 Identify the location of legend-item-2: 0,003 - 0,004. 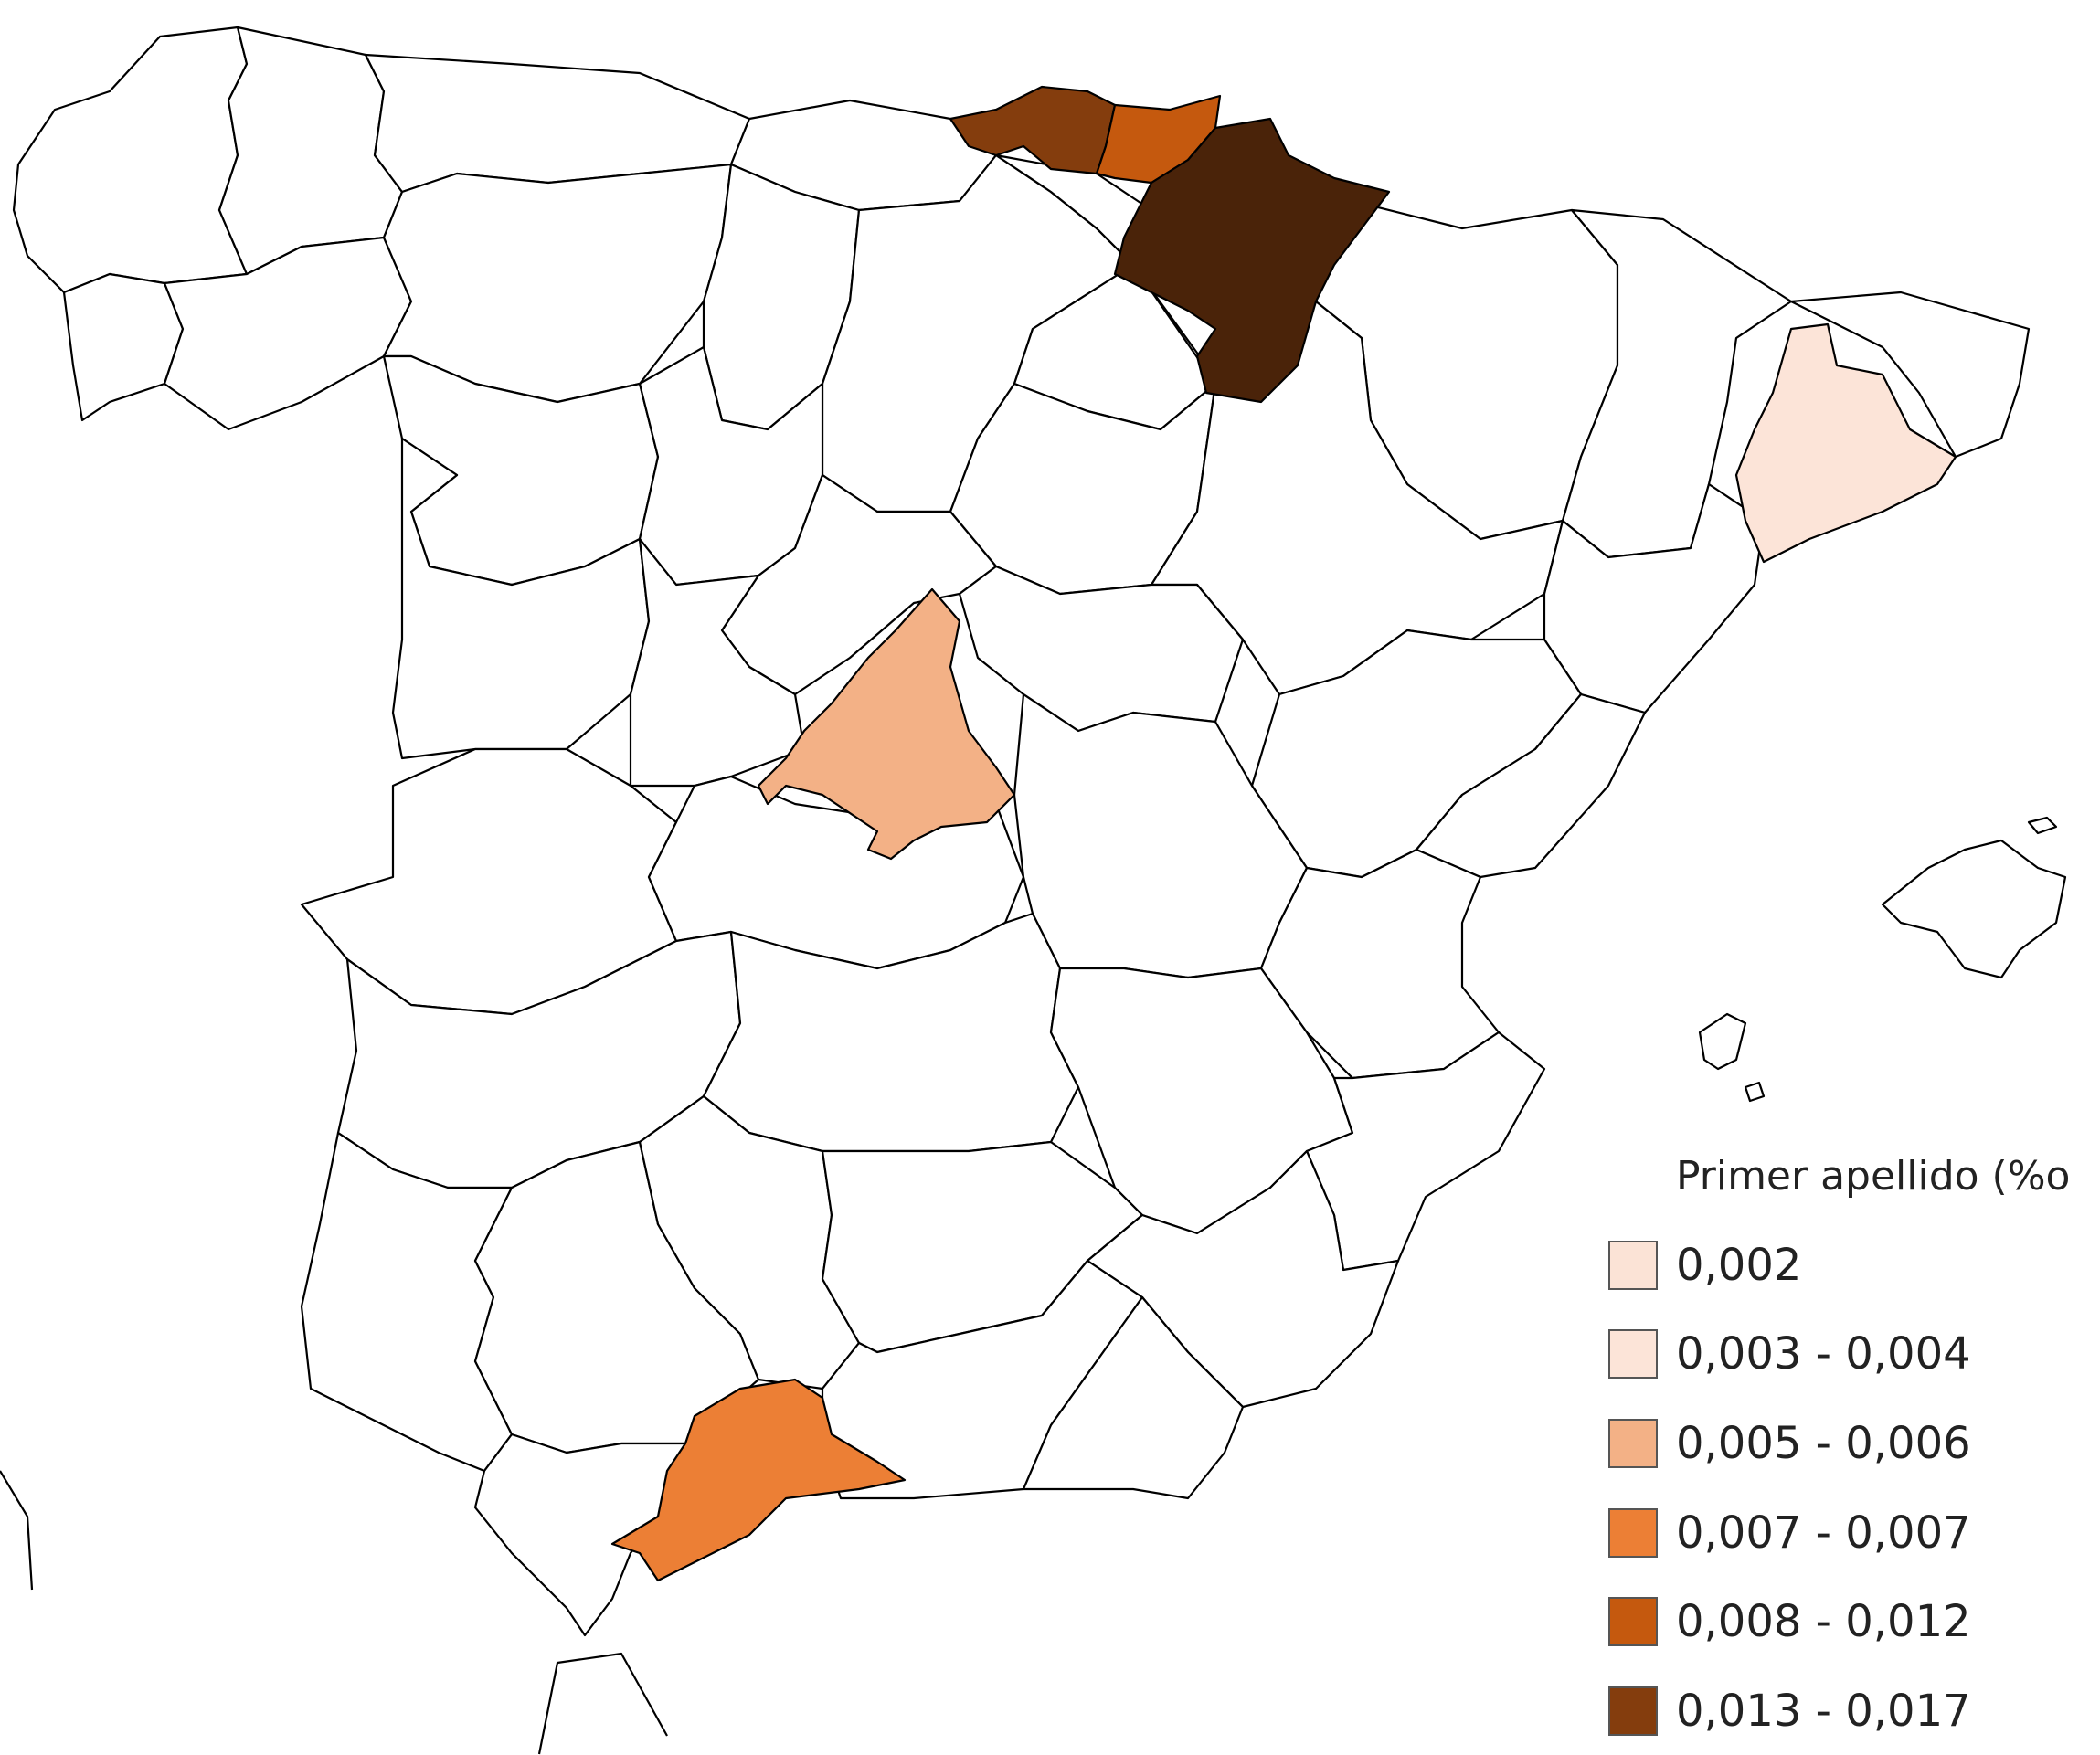
(1789, 1354).